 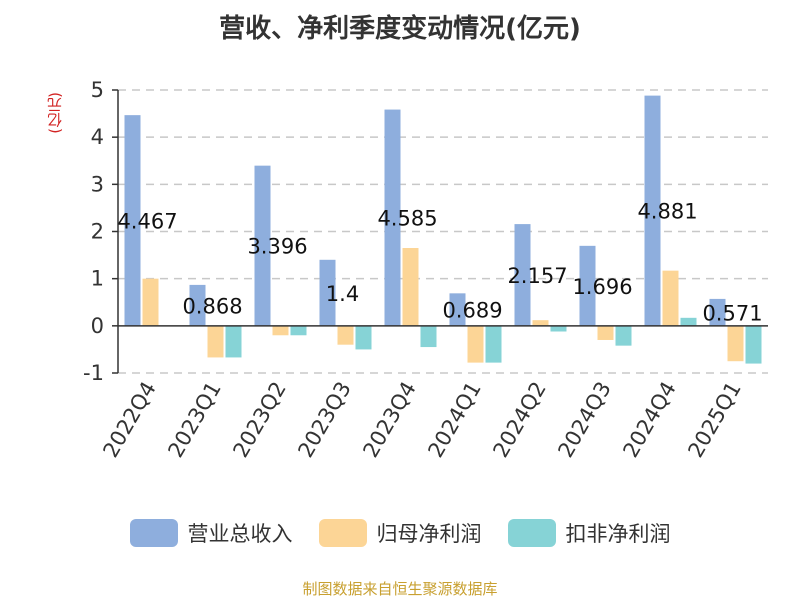 I want to click on data-label: 0.868, so click(x=212, y=306).